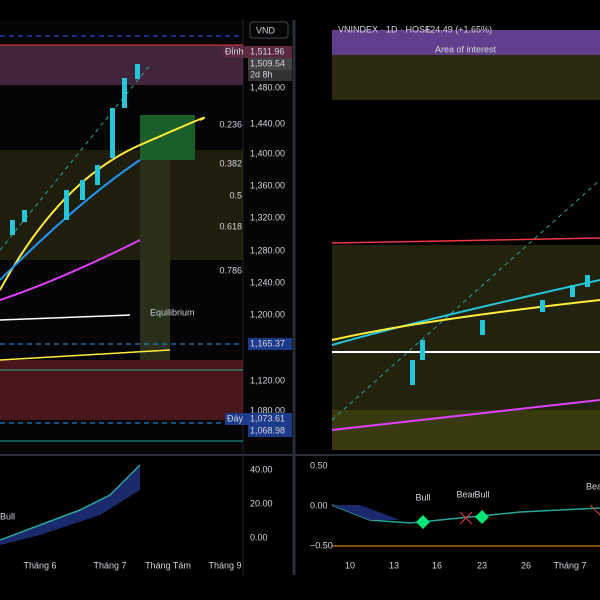 Image resolution: width=600 pixels, height=600 pixels. Describe the element at coordinates (261, 503) in the screenshot. I see `oscillator-label: 20.00` at that location.